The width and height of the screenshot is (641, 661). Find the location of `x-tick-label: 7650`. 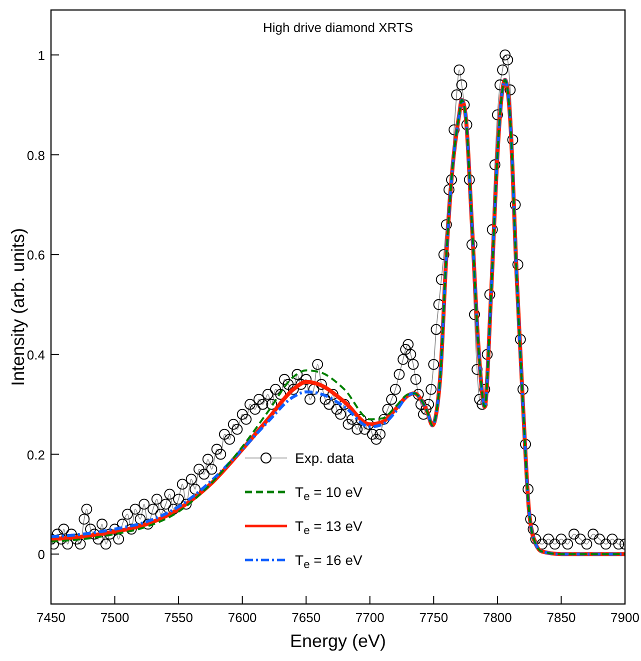

x-tick-label: 7650 is located at coordinates (306, 617).